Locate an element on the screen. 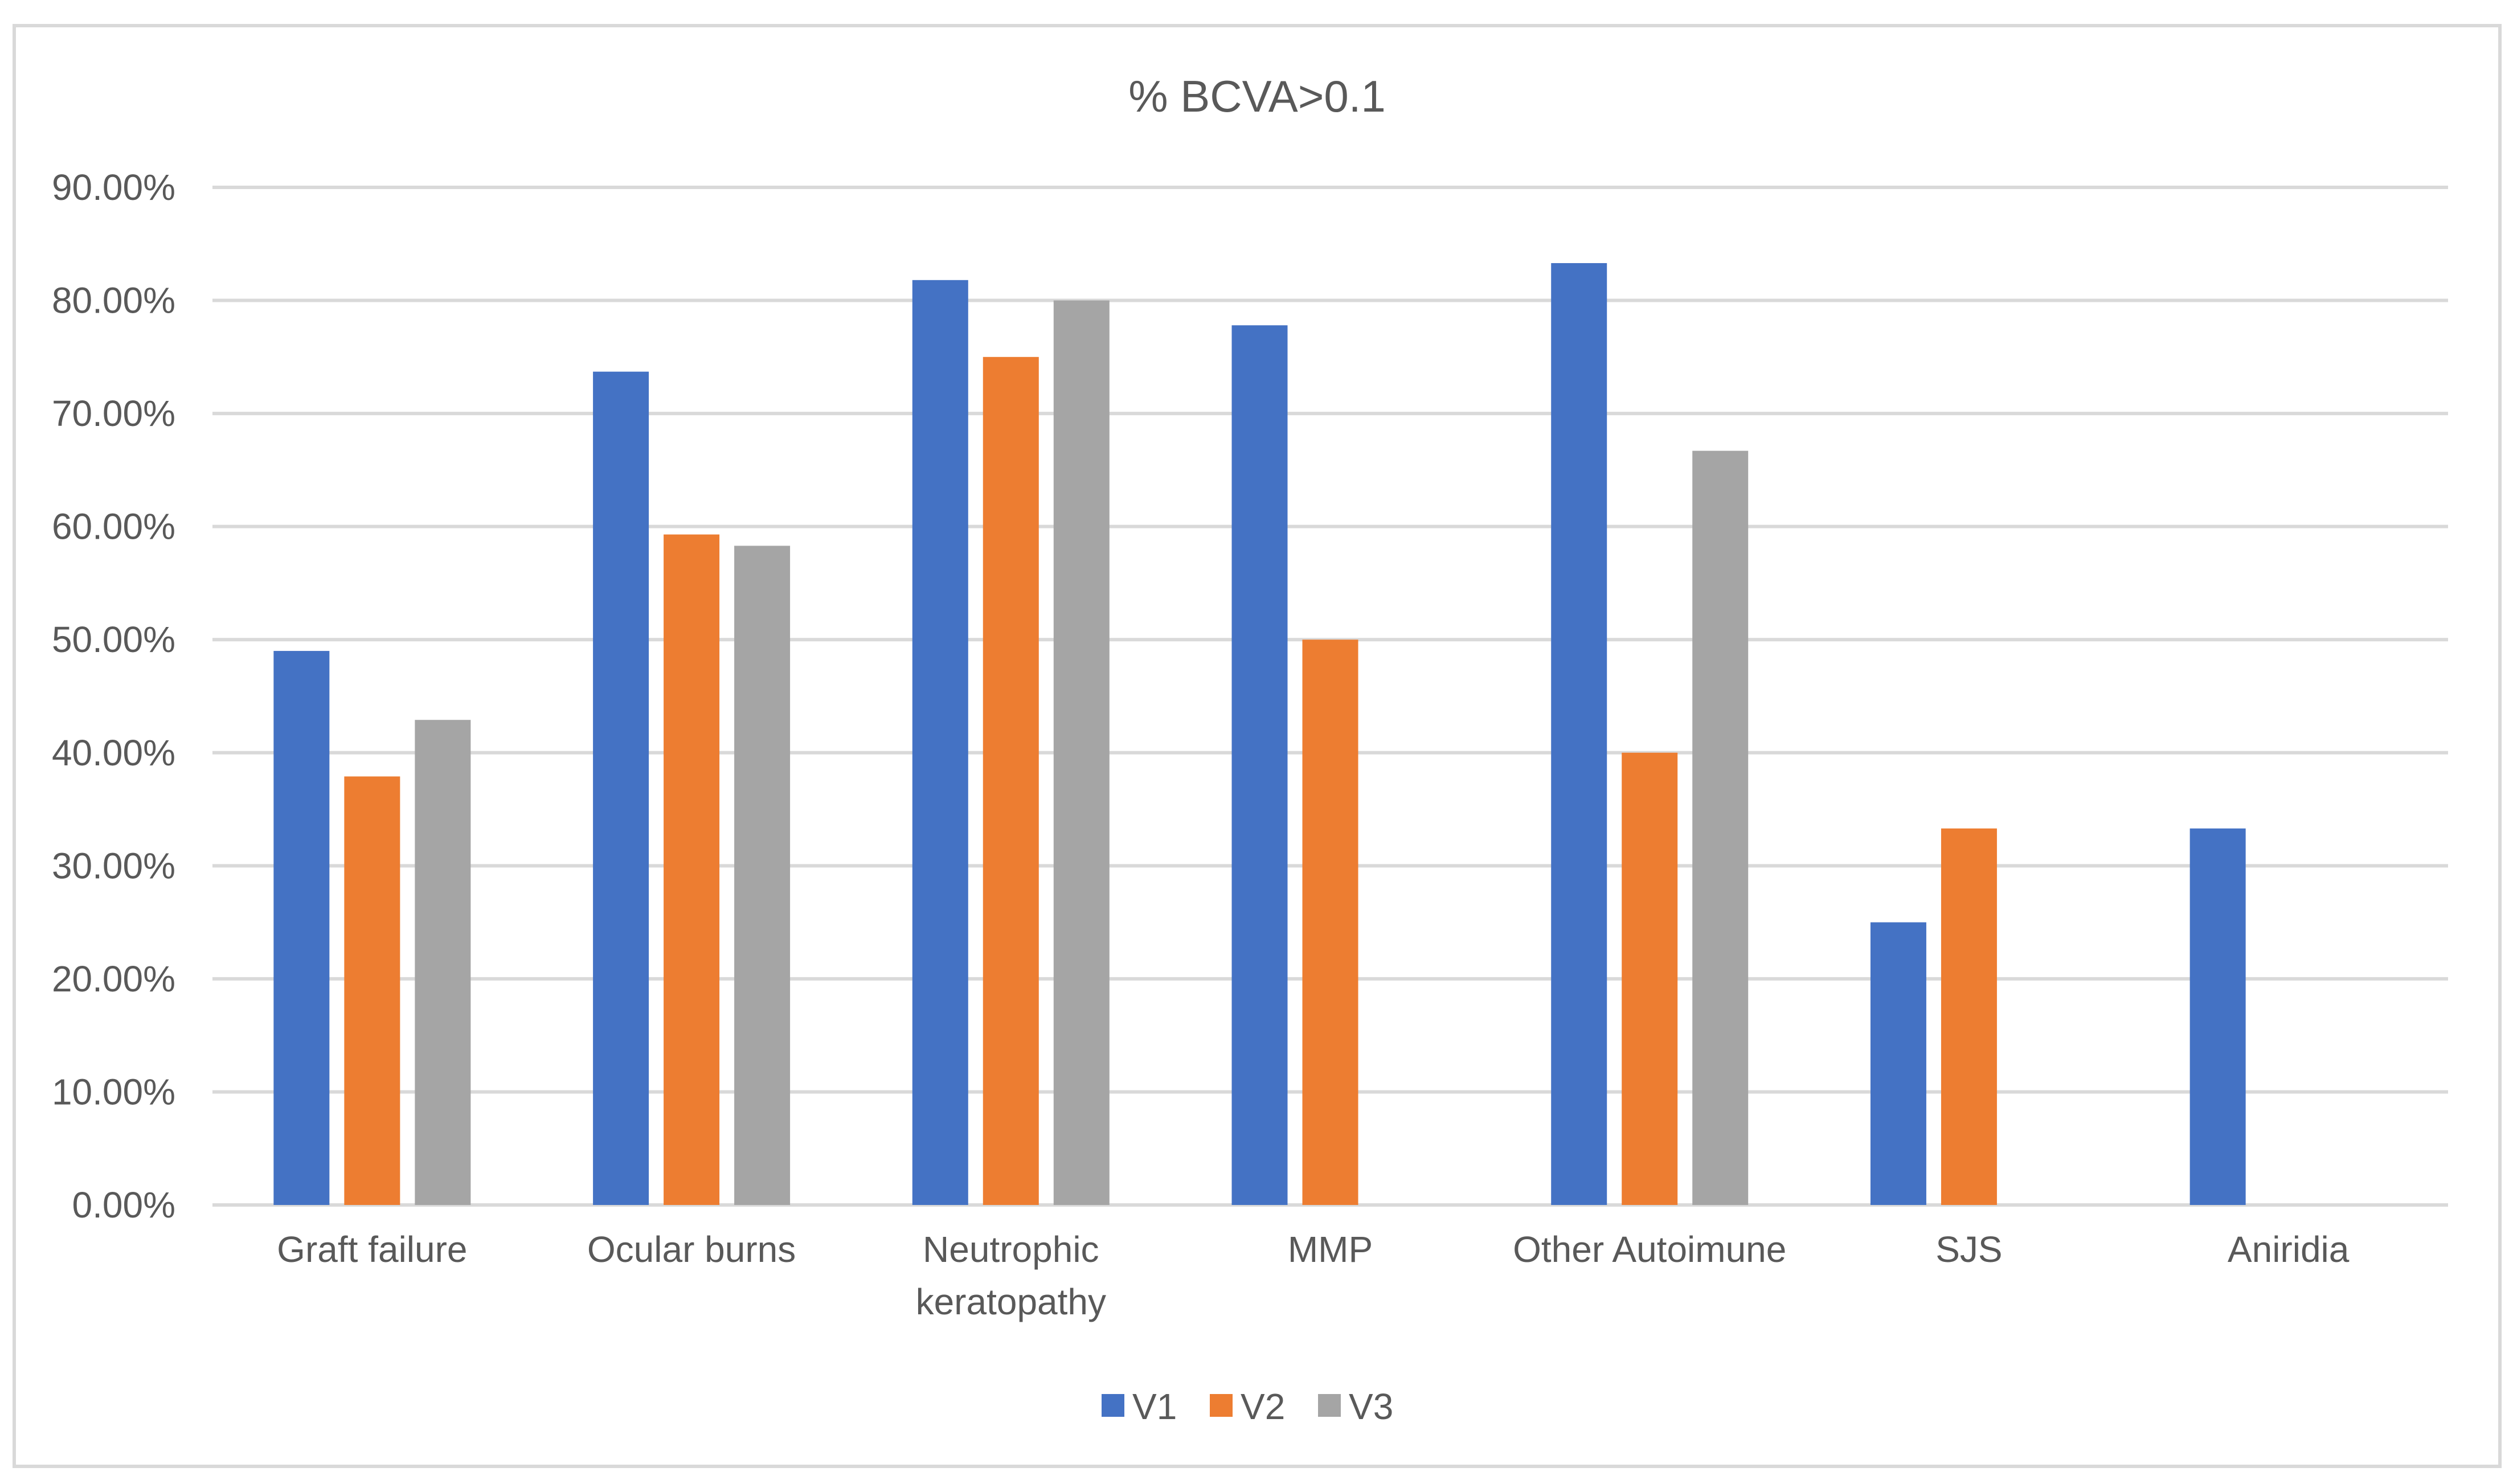 The height and width of the screenshot is (1484, 2517). y-tick-label: 90.00% is located at coordinates (114, 187).